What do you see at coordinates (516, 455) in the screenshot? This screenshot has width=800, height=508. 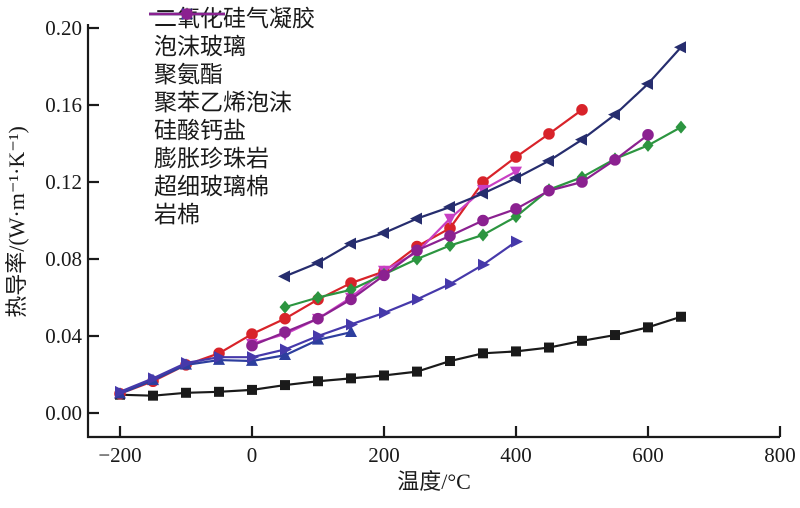 I see `x-tick-label: 400` at bounding box center [516, 455].